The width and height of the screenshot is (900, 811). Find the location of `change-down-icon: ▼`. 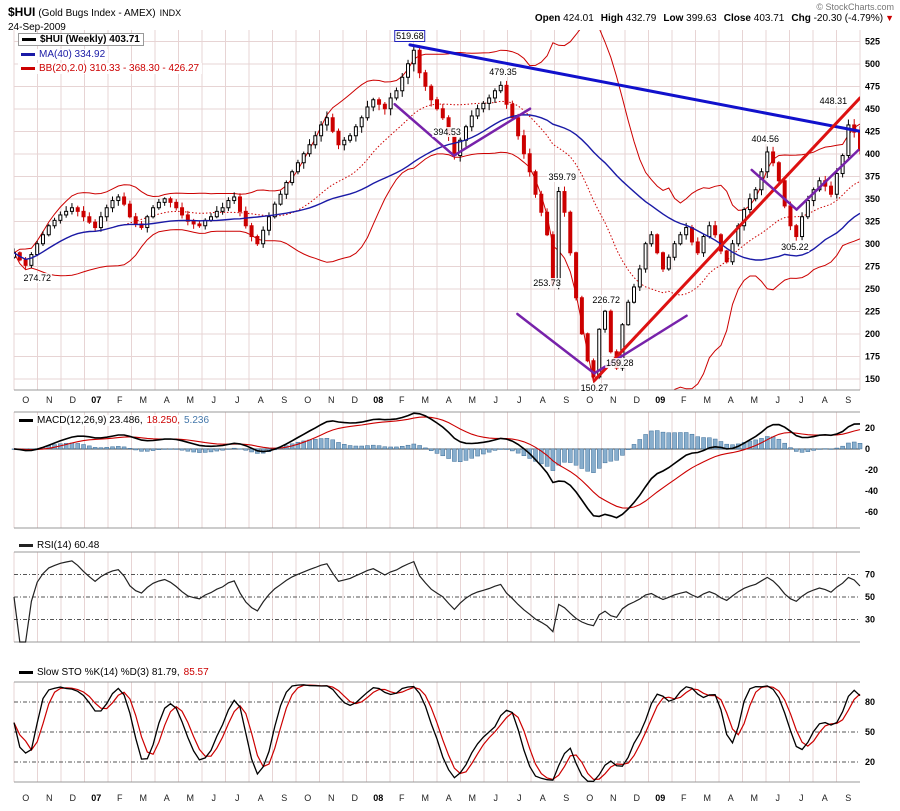

change-down-icon: ▼ is located at coordinates (889, 18).